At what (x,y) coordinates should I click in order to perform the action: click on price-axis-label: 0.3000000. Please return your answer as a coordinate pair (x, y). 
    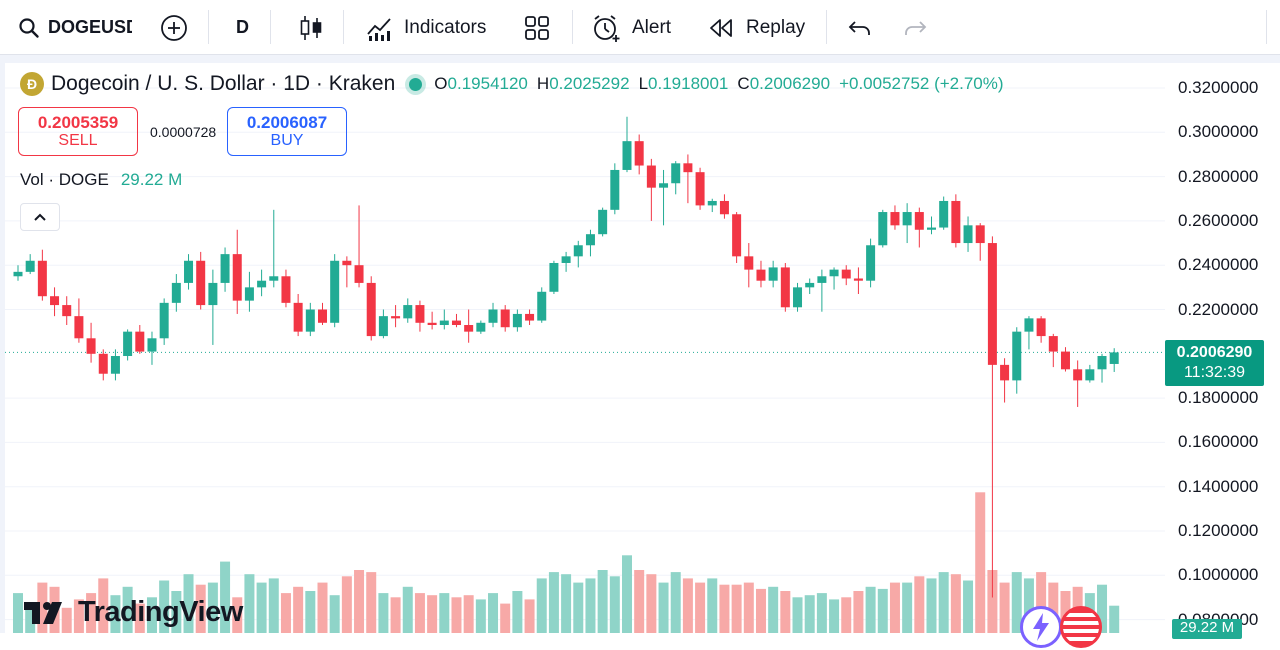
    Looking at the image, I should click on (1218, 132).